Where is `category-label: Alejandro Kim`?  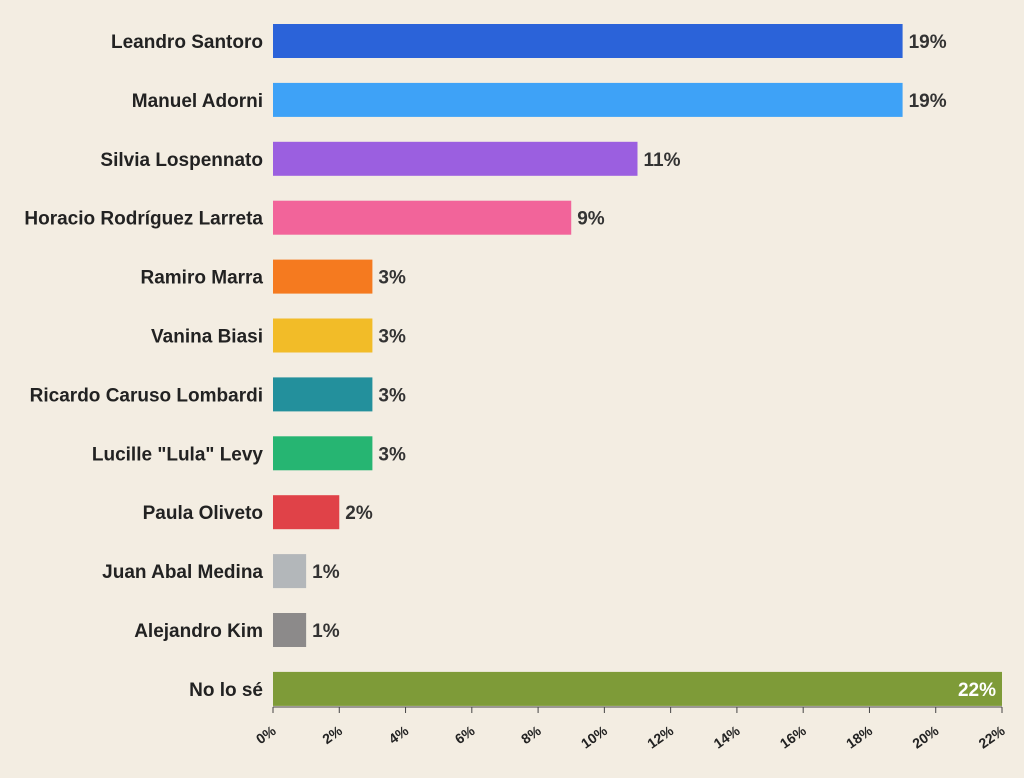 category-label: Alejandro Kim is located at coordinates (198, 631).